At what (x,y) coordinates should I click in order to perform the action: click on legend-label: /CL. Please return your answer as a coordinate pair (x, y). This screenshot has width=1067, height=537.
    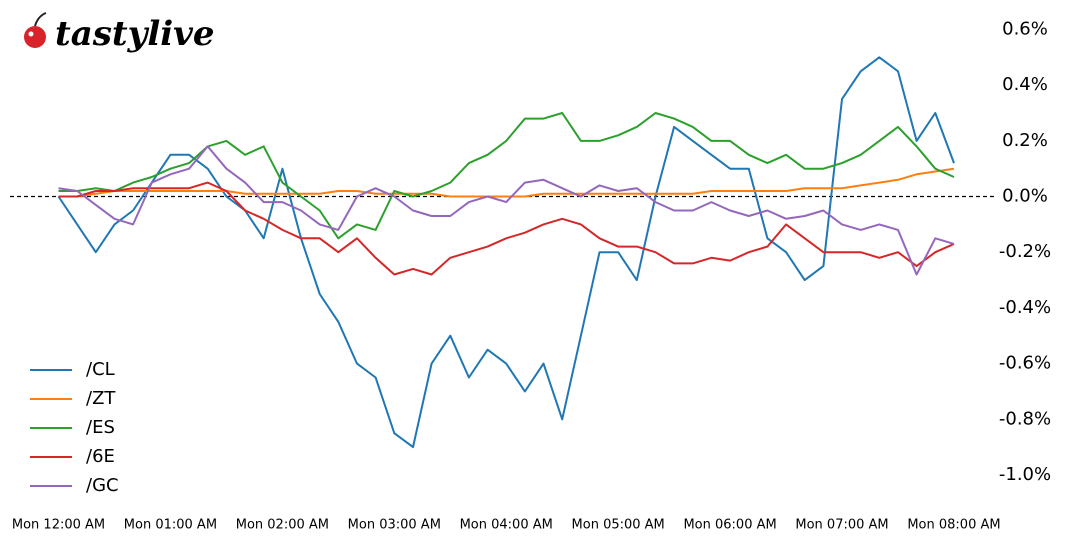
    Looking at the image, I should click on (100, 369).